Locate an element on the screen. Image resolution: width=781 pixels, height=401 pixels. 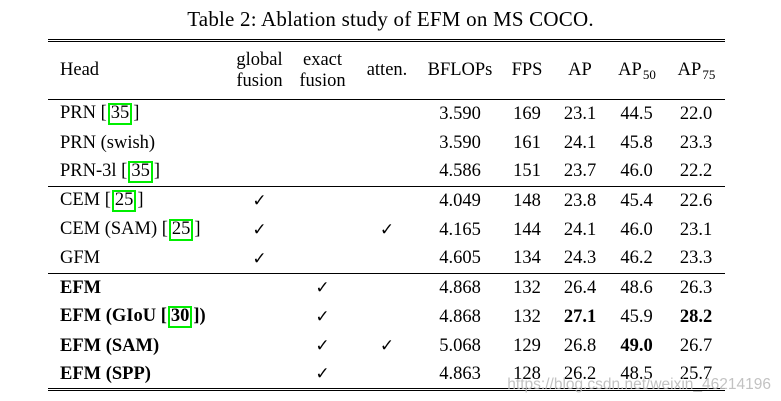
value-fps: 161 is located at coordinates (527, 142).